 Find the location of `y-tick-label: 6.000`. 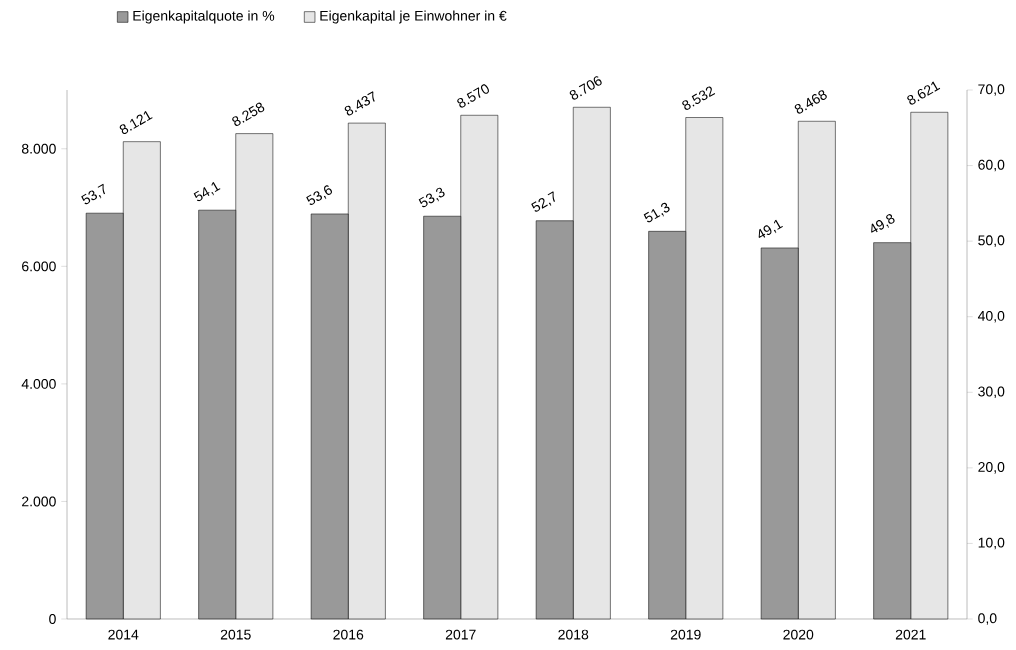

y-tick-label: 6.000 is located at coordinates (39, 266).